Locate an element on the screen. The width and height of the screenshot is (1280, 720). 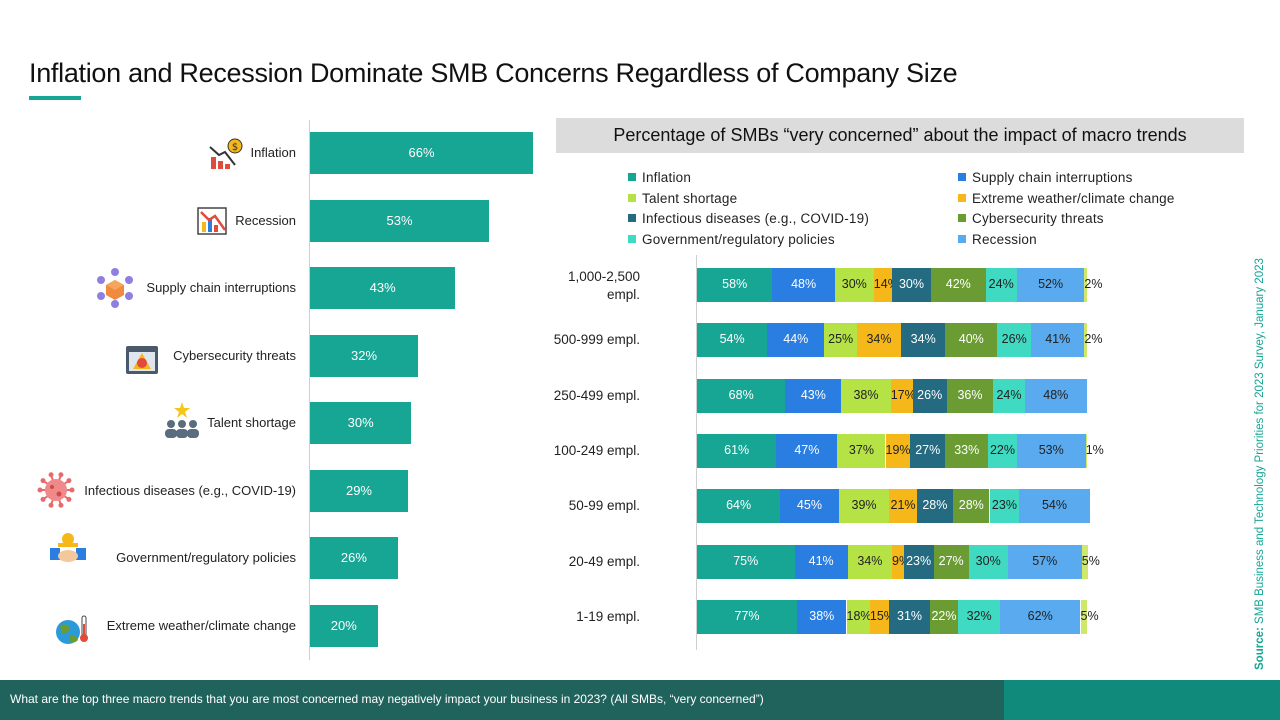
segment-value-label: 21% is located at coordinates (903, 505).